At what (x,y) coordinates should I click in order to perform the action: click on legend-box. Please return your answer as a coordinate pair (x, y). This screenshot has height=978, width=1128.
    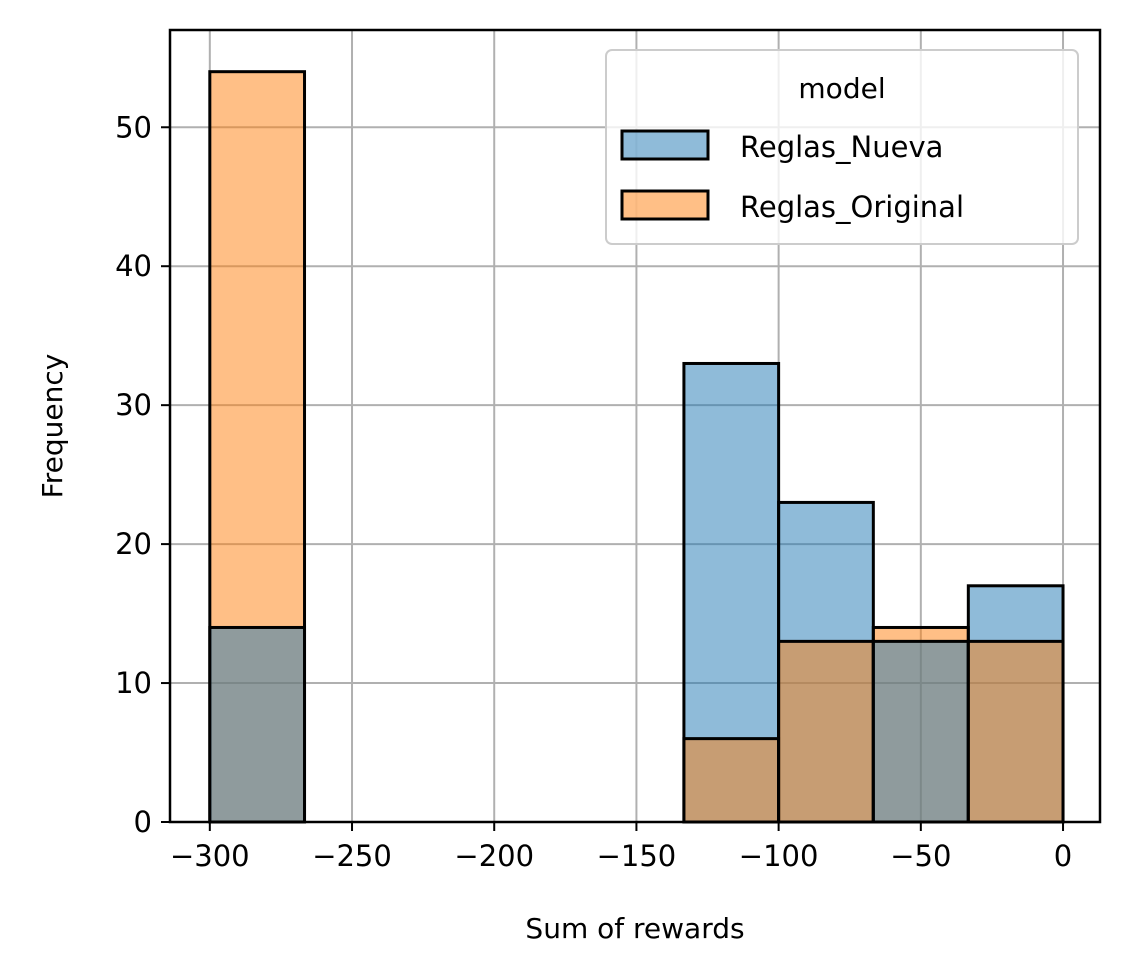
    Looking at the image, I should click on (842, 147).